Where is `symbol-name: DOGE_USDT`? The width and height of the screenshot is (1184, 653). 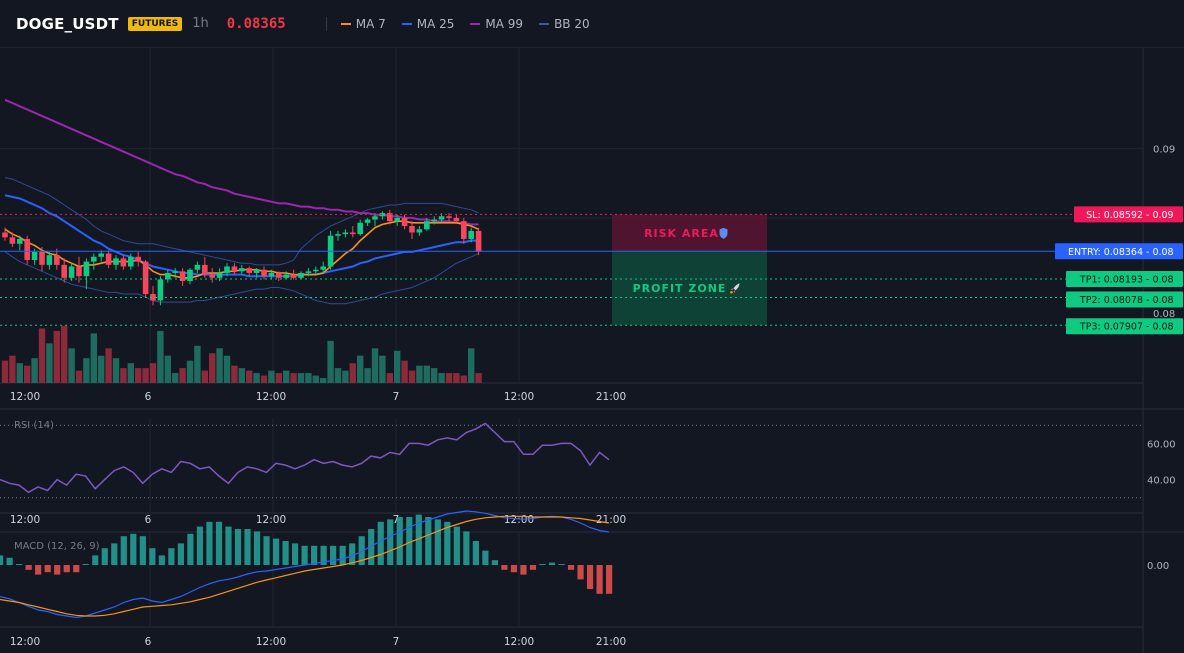 symbol-name: DOGE_USDT is located at coordinates (67, 23).